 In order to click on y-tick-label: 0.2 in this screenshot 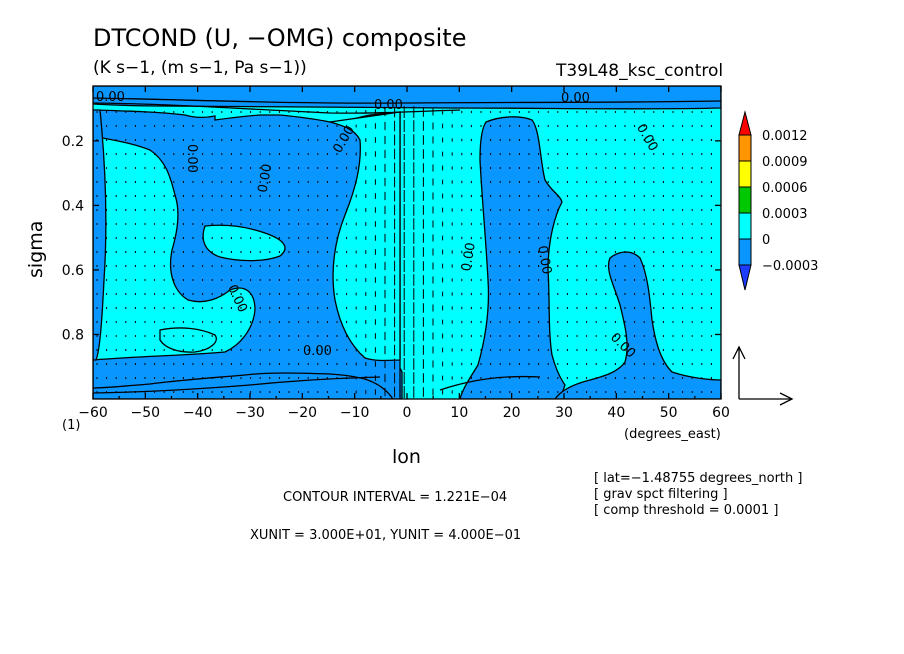, I will do `click(73, 142)`.